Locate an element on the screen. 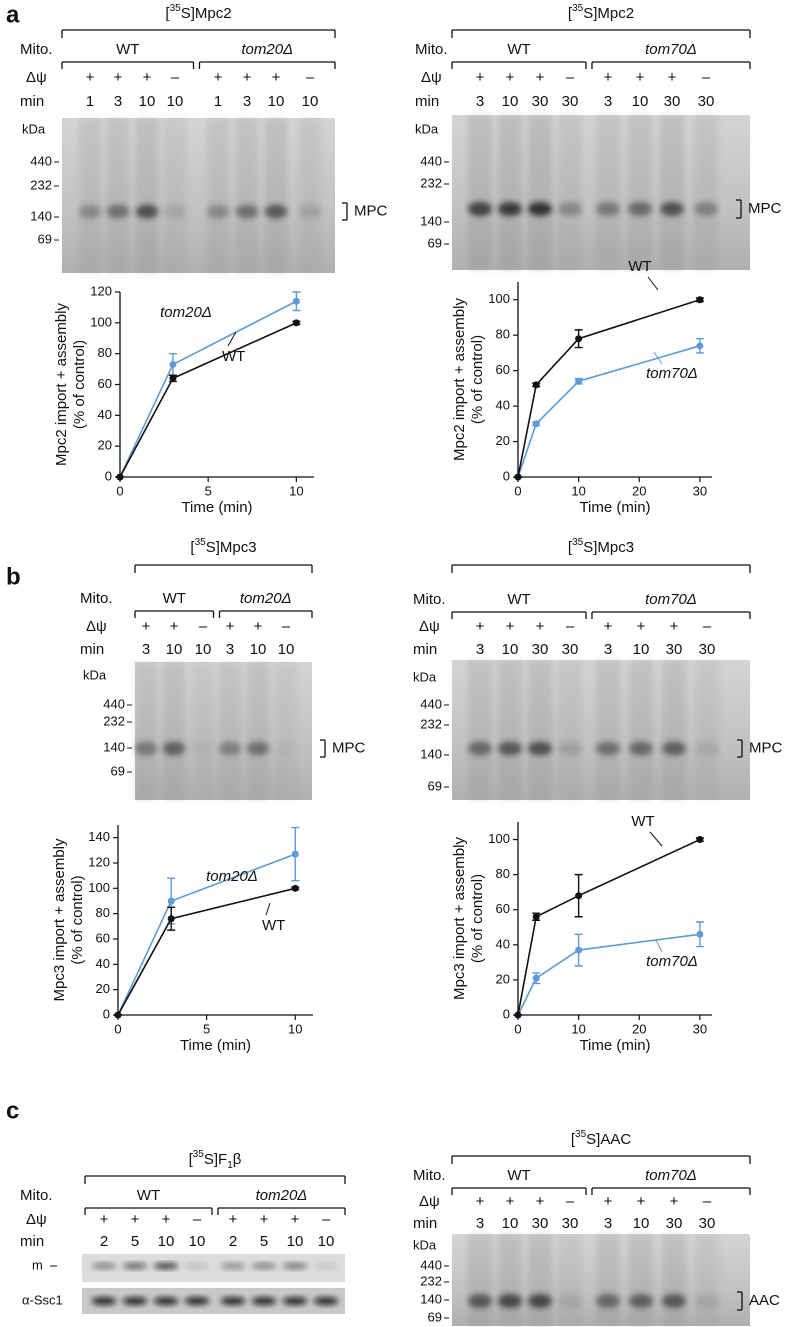 This screenshot has height=1327, width=787. gel-title: [35S]AAC is located at coordinates (601, 1138).